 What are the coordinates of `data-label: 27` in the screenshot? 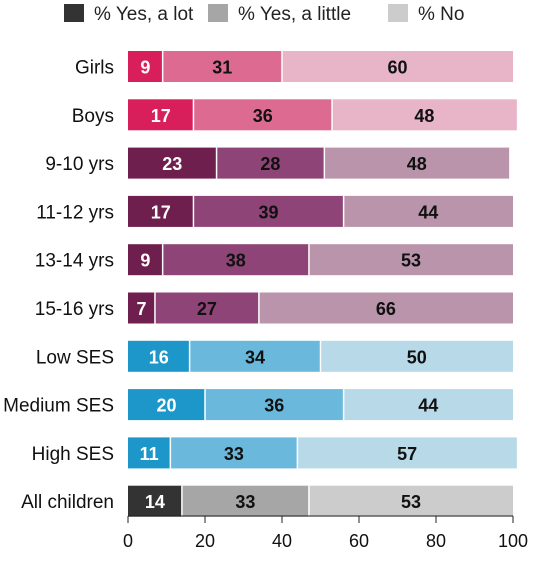 It's located at (207, 309).